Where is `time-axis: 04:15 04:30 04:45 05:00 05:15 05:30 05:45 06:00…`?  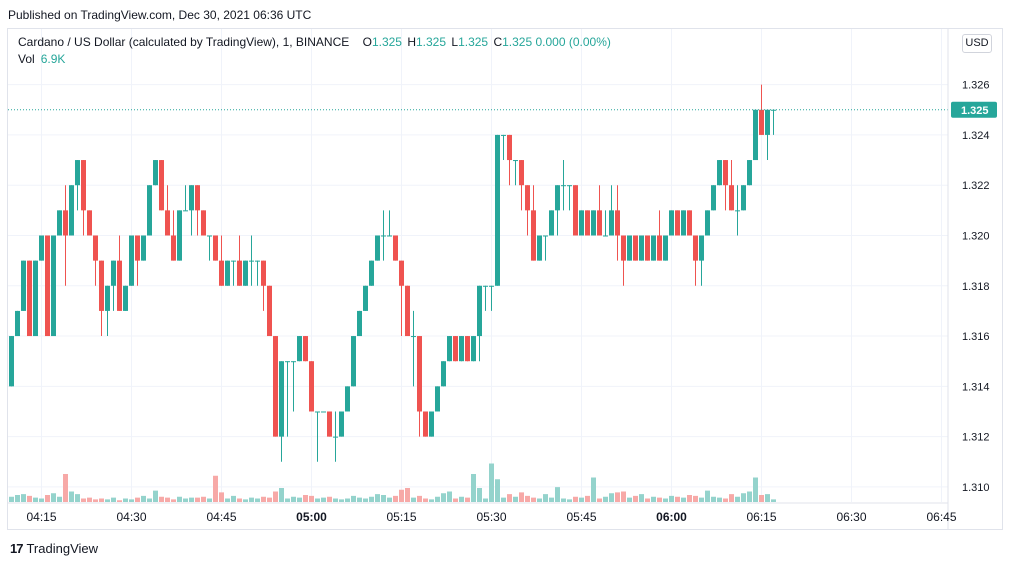 time-axis: 04:15 04:30 04:45 05:00 05:15 05:30 05:45 06:00… is located at coordinates (482, 513).